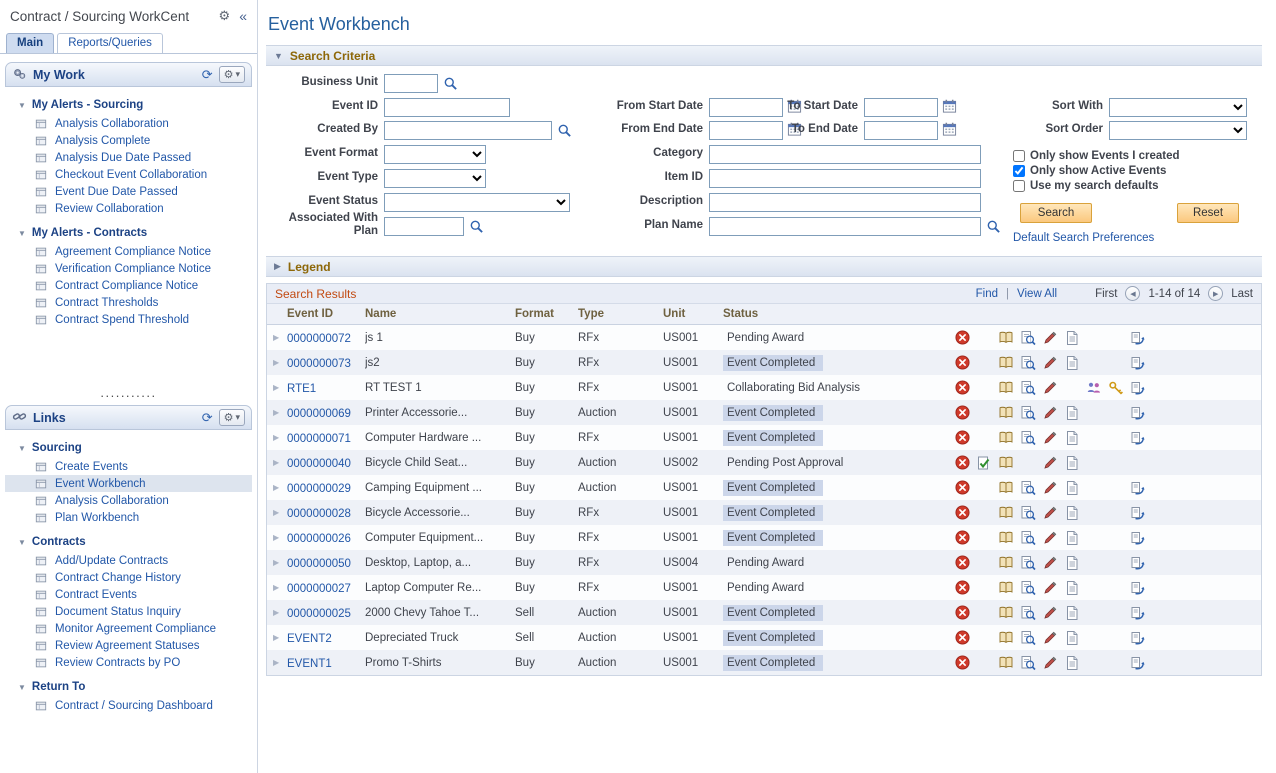 The height and width of the screenshot is (773, 1276). I want to click on checkbox-input, so click(1019, 156).